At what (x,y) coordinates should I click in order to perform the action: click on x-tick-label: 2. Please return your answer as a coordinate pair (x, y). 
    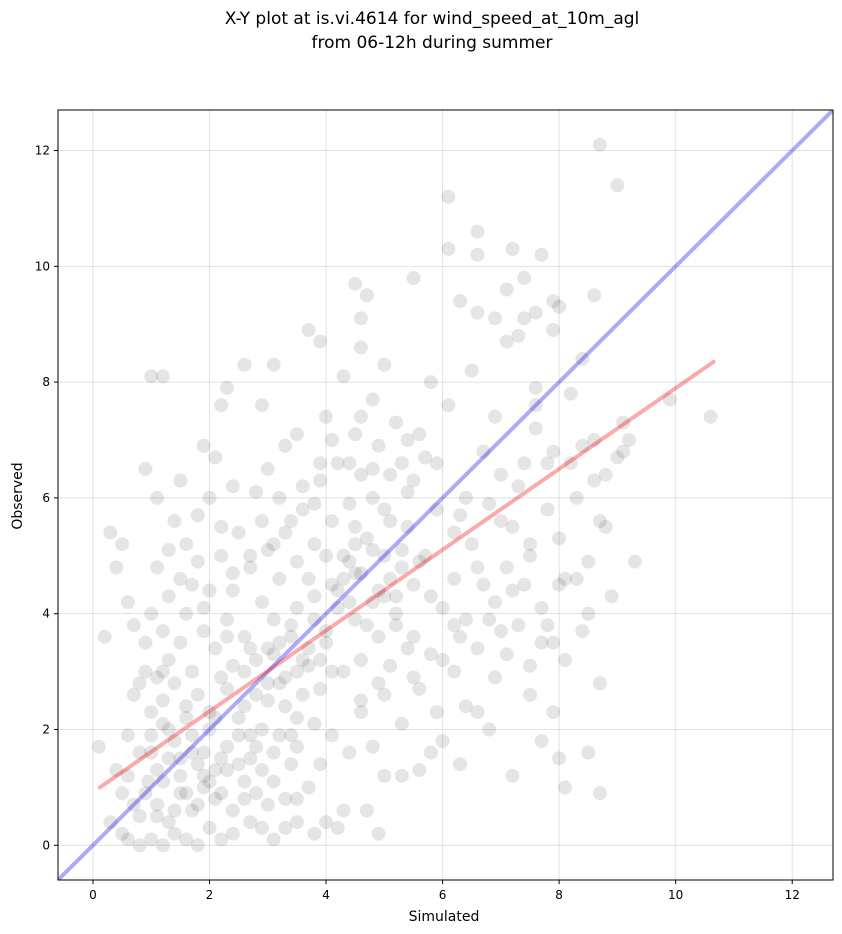
    Looking at the image, I should click on (210, 895).